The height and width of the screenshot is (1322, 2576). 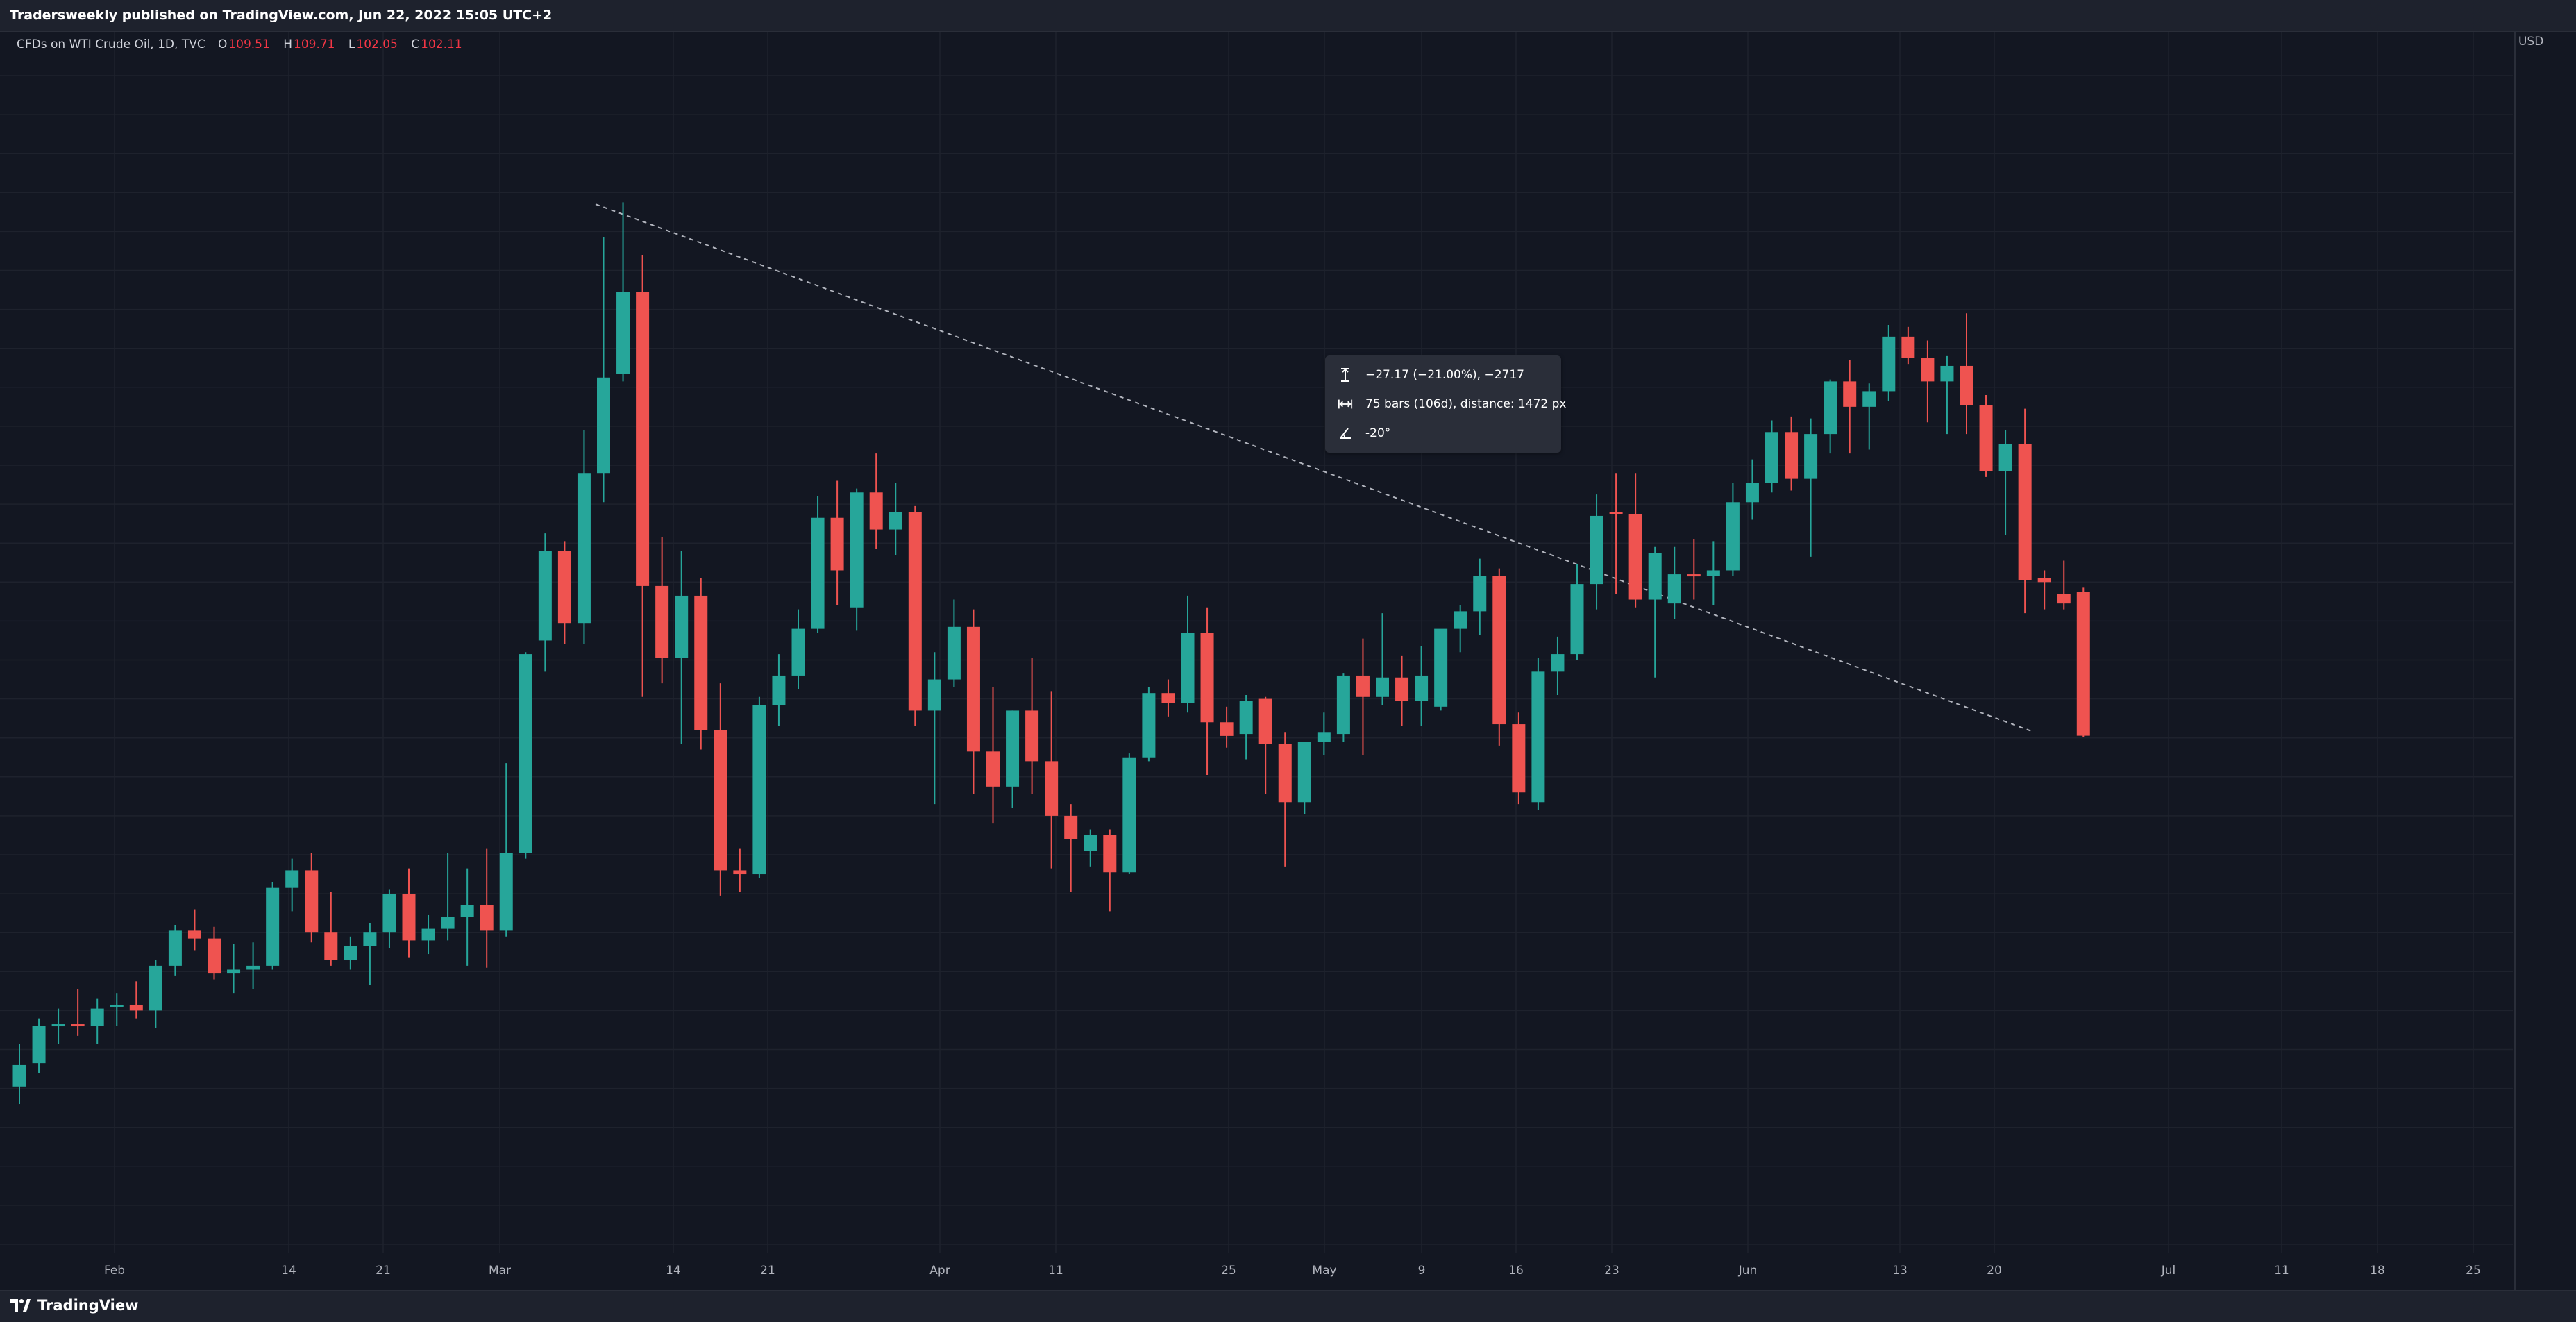 I want to click on measure-bars-row: 75 bars (106d), distance: 1472 px, so click(x=1452, y=404).